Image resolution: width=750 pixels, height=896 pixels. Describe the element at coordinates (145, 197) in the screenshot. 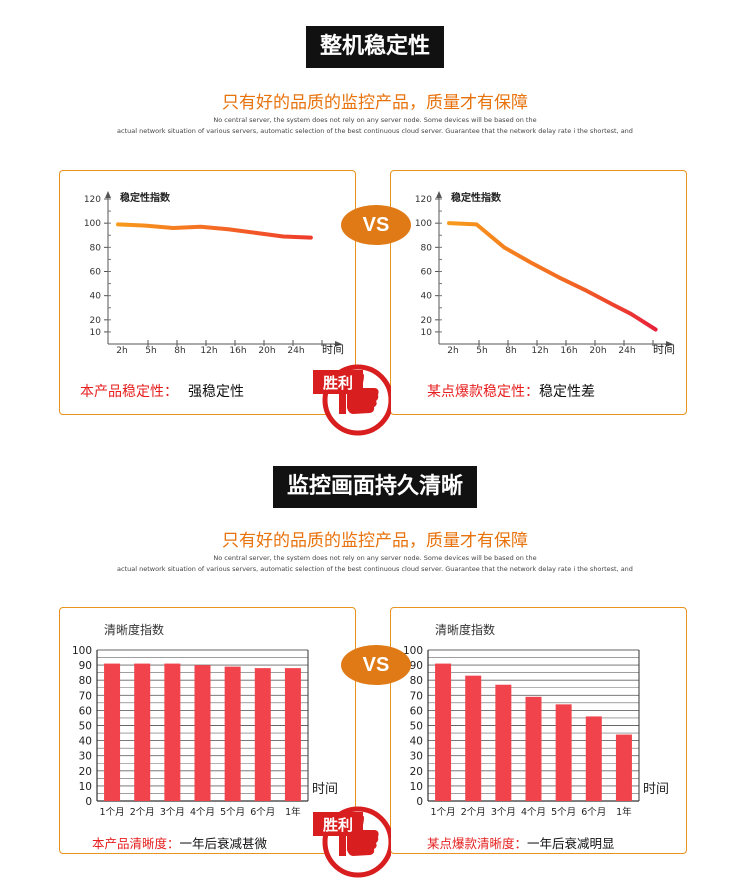

I see `y-axis-label: 稳定性指数` at that location.